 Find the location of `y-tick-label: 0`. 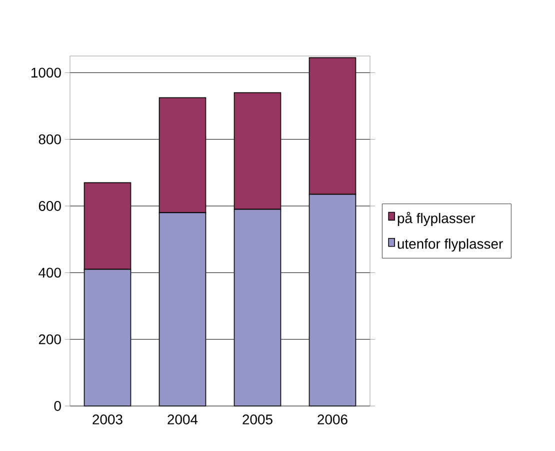

y-tick-label: 0 is located at coordinates (57, 406).